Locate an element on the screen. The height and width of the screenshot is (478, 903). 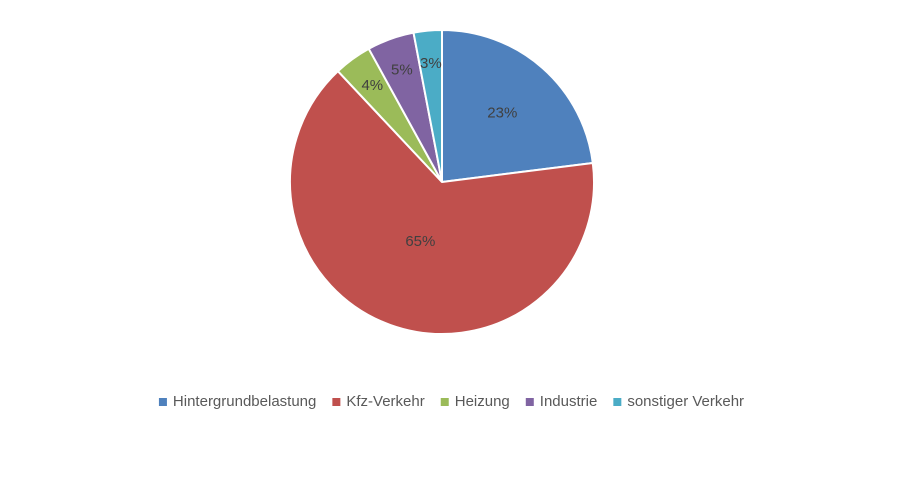
legend-label: Heizung is located at coordinates (482, 401).